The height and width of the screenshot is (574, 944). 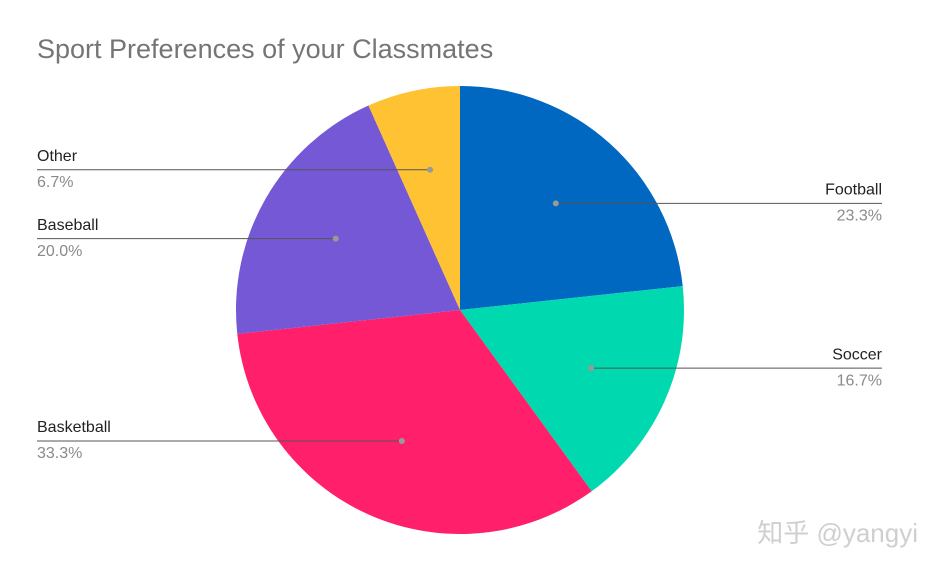 I want to click on slice-label: Soccer, so click(x=857, y=354).